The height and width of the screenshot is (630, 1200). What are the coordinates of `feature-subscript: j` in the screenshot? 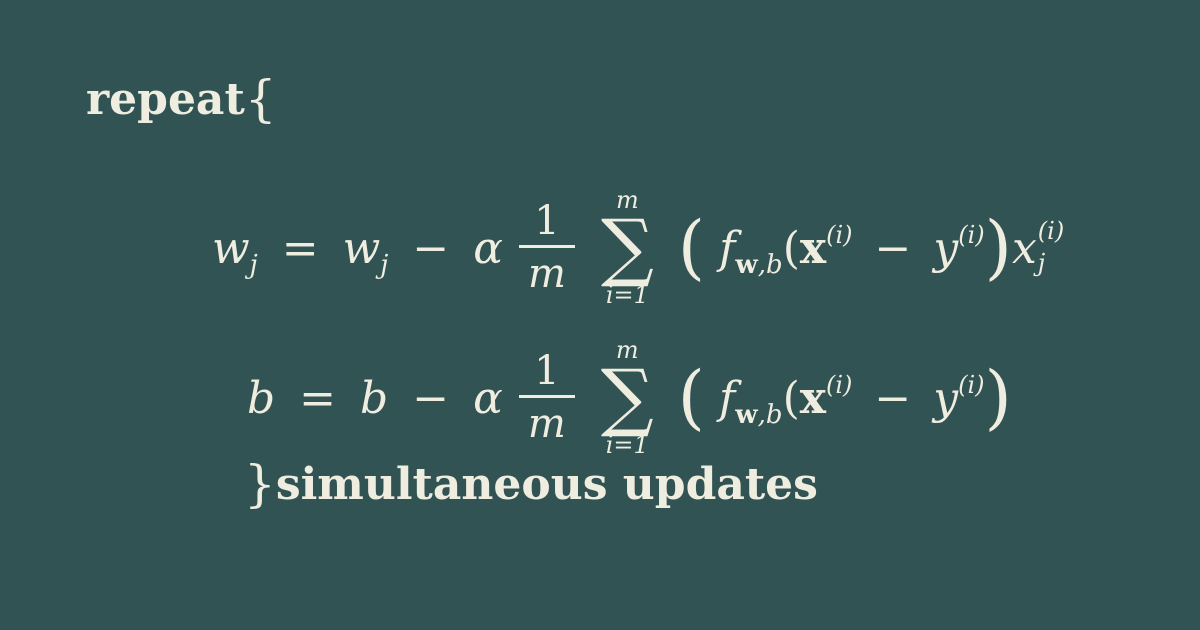 It's located at (1041, 263).